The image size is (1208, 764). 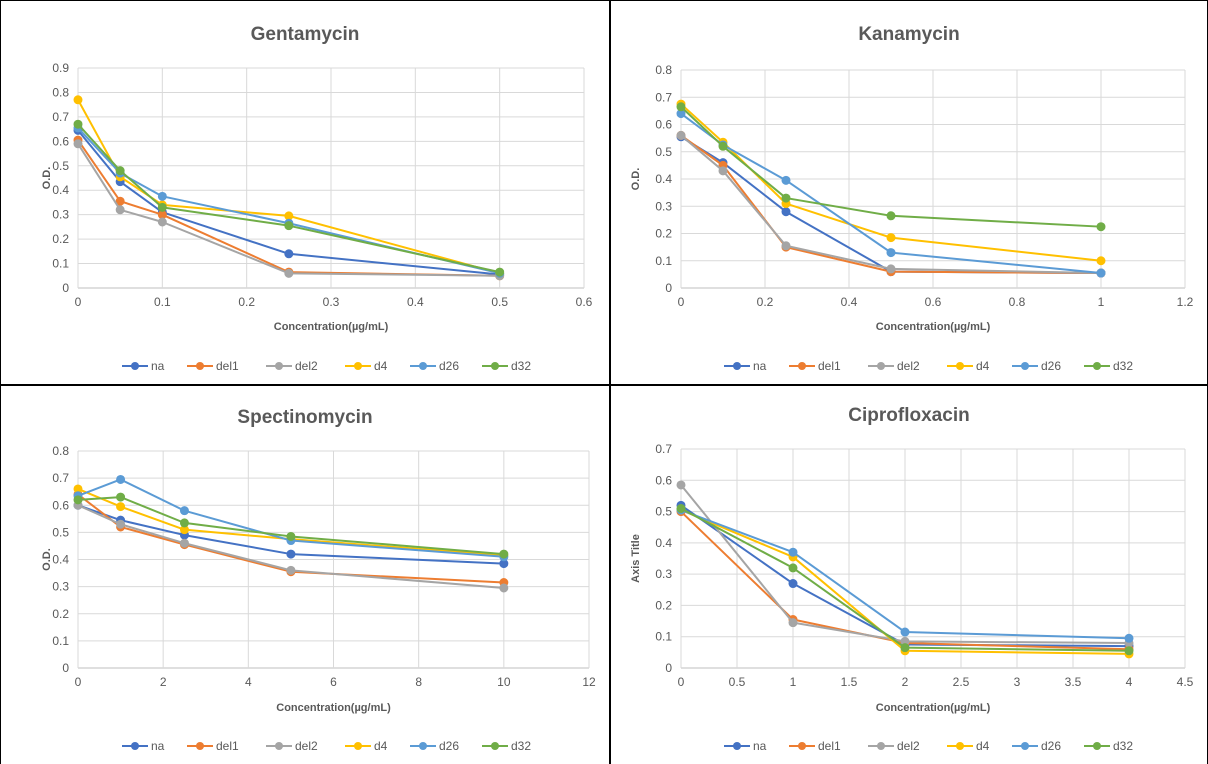 I want to click on x-tick-label: 0.8, so click(x=1017, y=302).